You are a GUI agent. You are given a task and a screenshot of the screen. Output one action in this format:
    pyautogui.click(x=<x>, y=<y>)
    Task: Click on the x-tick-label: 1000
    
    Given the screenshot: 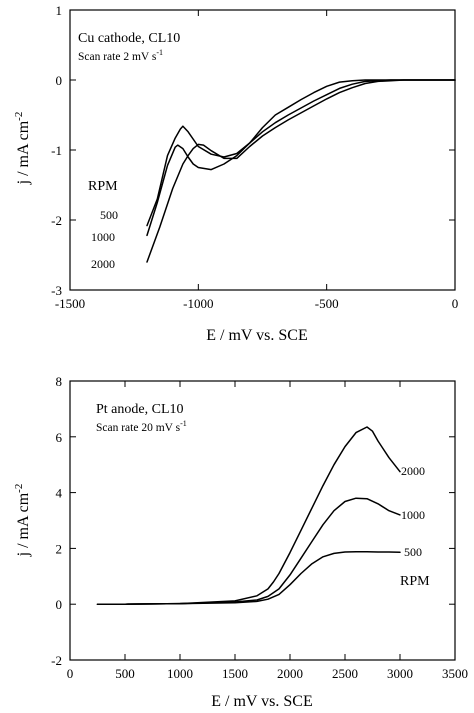 What is the action you would take?
    pyautogui.click(x=180, y=673)
    